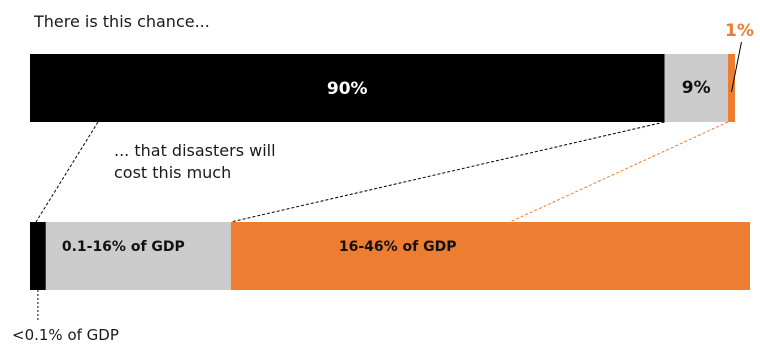 This screenshot has height=347, width=760. I want to click on probability-label-1: 90%, so click(347, 89).